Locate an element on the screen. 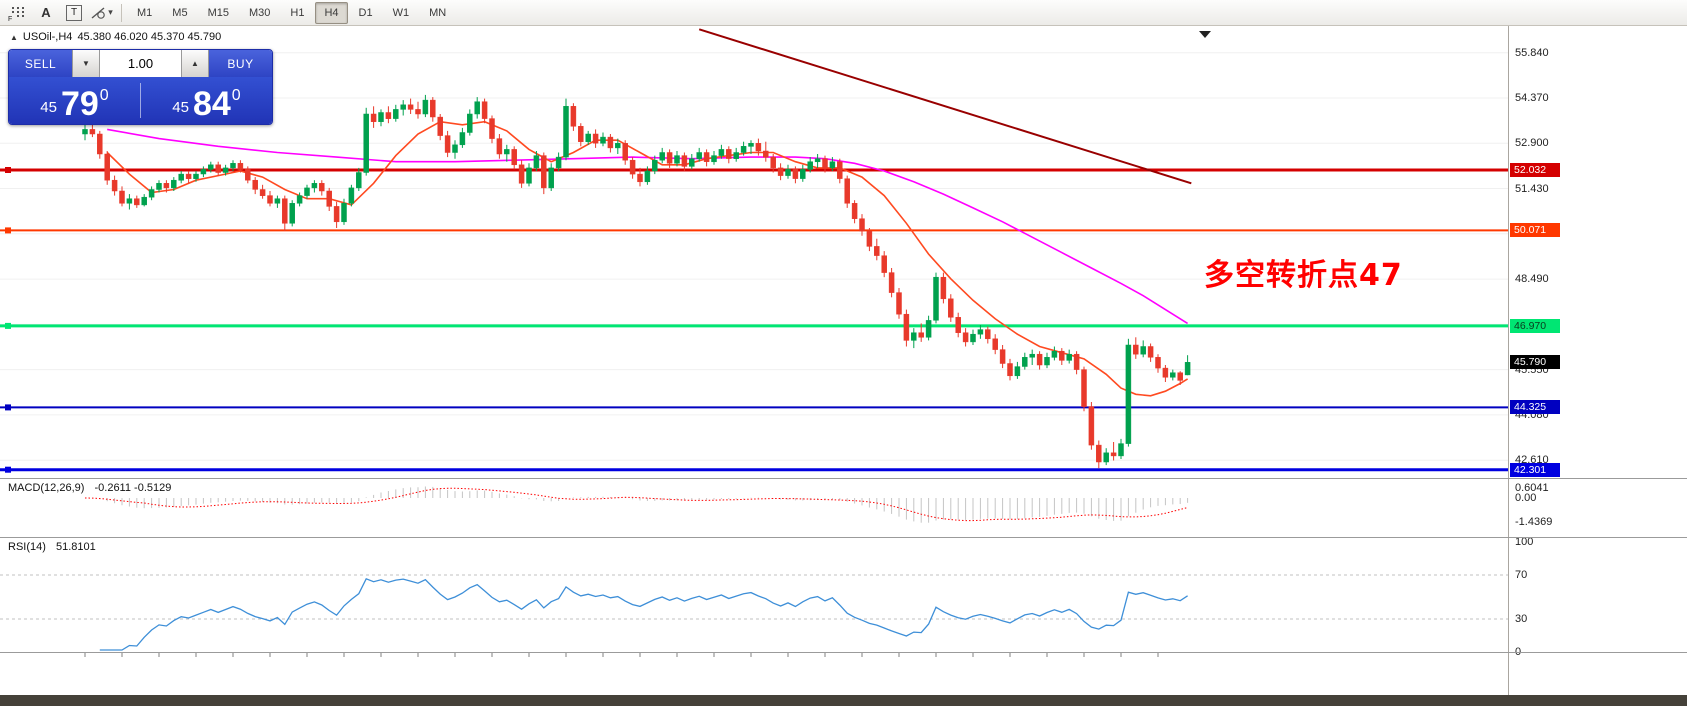 The width and height of the screenshot is (1687, 706). timeframe-button-m15: M15 is located at coordinates (218, 12).